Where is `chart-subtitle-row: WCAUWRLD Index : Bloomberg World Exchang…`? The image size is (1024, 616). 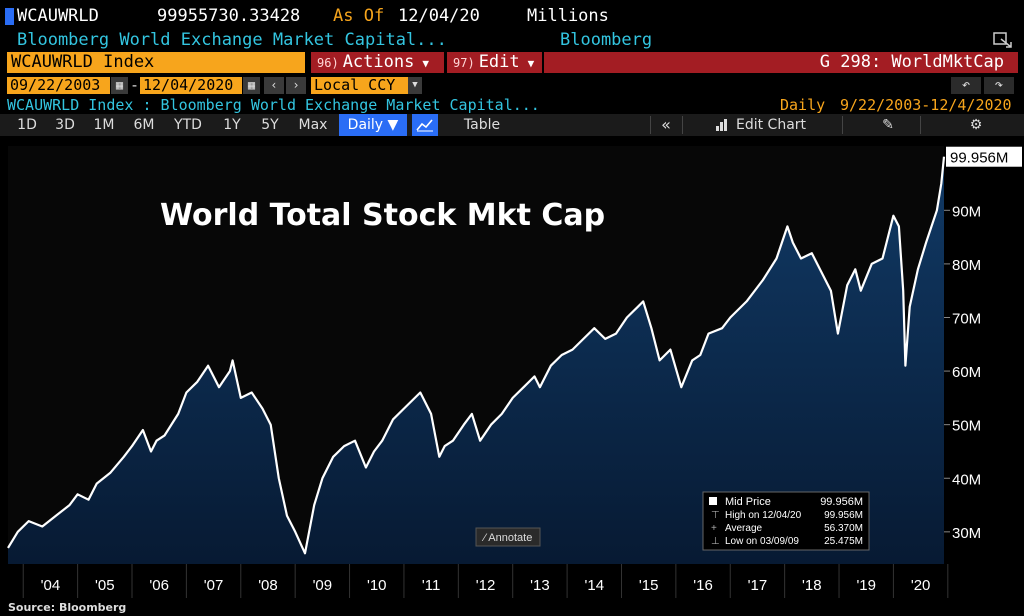
chart-subtitle-row: WCAUWRLD Index : Bloomberg World Exchang… is located at coordinates (512, 105).